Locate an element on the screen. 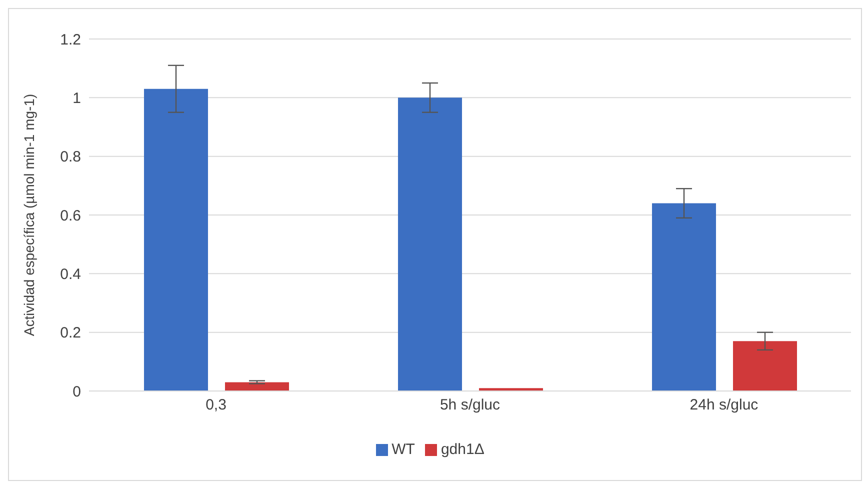 The image size is (868, 487). legend-label: WT is located at coordinates (403, 449).